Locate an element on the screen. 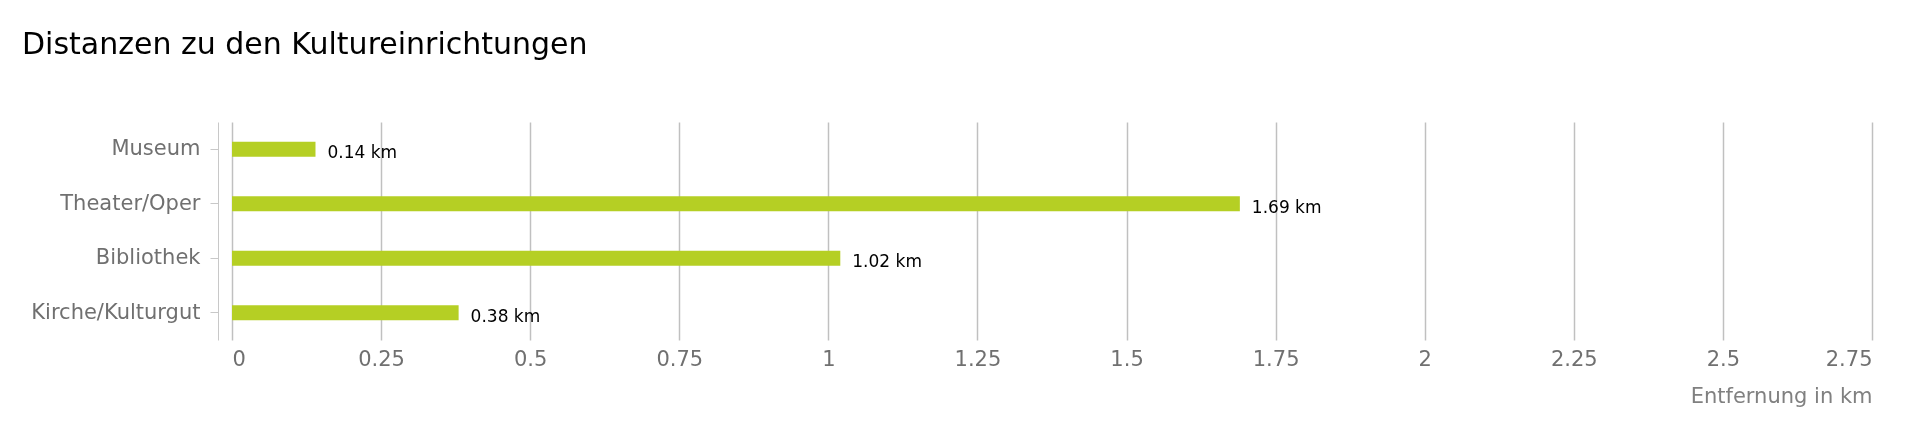  y-tick-label: Bibliothek is located at coordinates (148, 257).